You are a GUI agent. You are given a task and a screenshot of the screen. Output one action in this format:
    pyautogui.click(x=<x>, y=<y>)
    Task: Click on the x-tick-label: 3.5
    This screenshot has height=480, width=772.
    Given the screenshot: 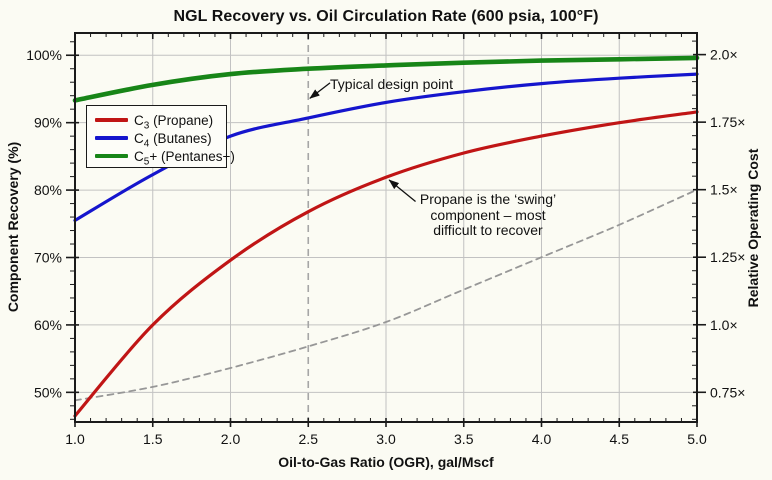 What is the action you would take?
    pyautogui.click(x=464, y=439)
    